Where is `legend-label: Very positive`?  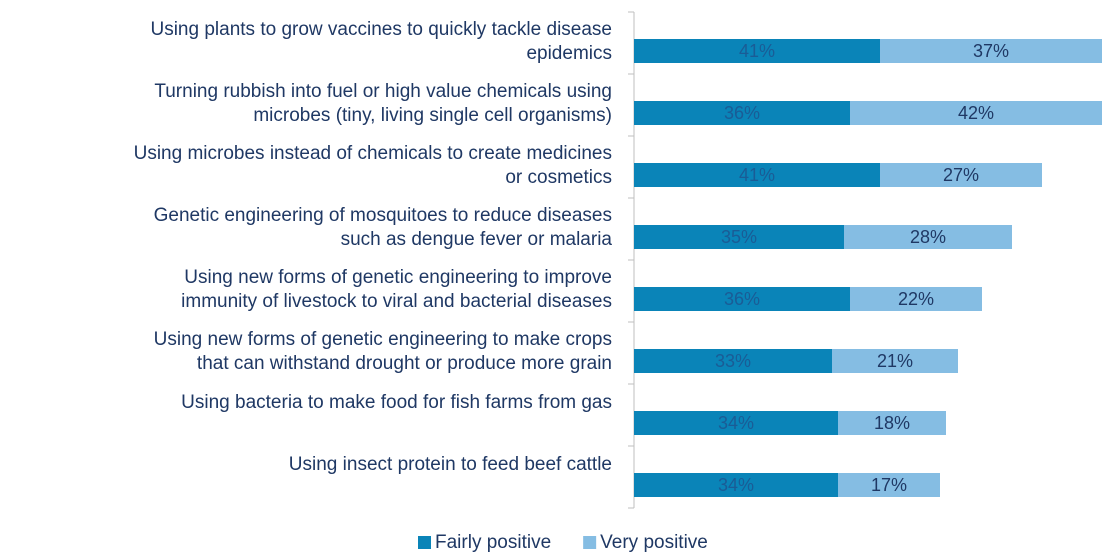
legend-label: Very positive is located at coordinates (654, 542).